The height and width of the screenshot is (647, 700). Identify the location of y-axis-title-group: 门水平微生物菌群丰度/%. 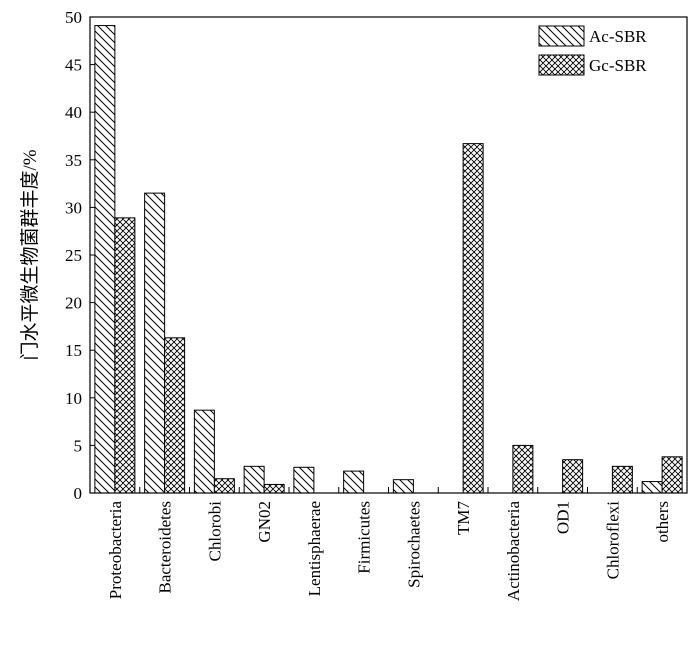
(30, 254).